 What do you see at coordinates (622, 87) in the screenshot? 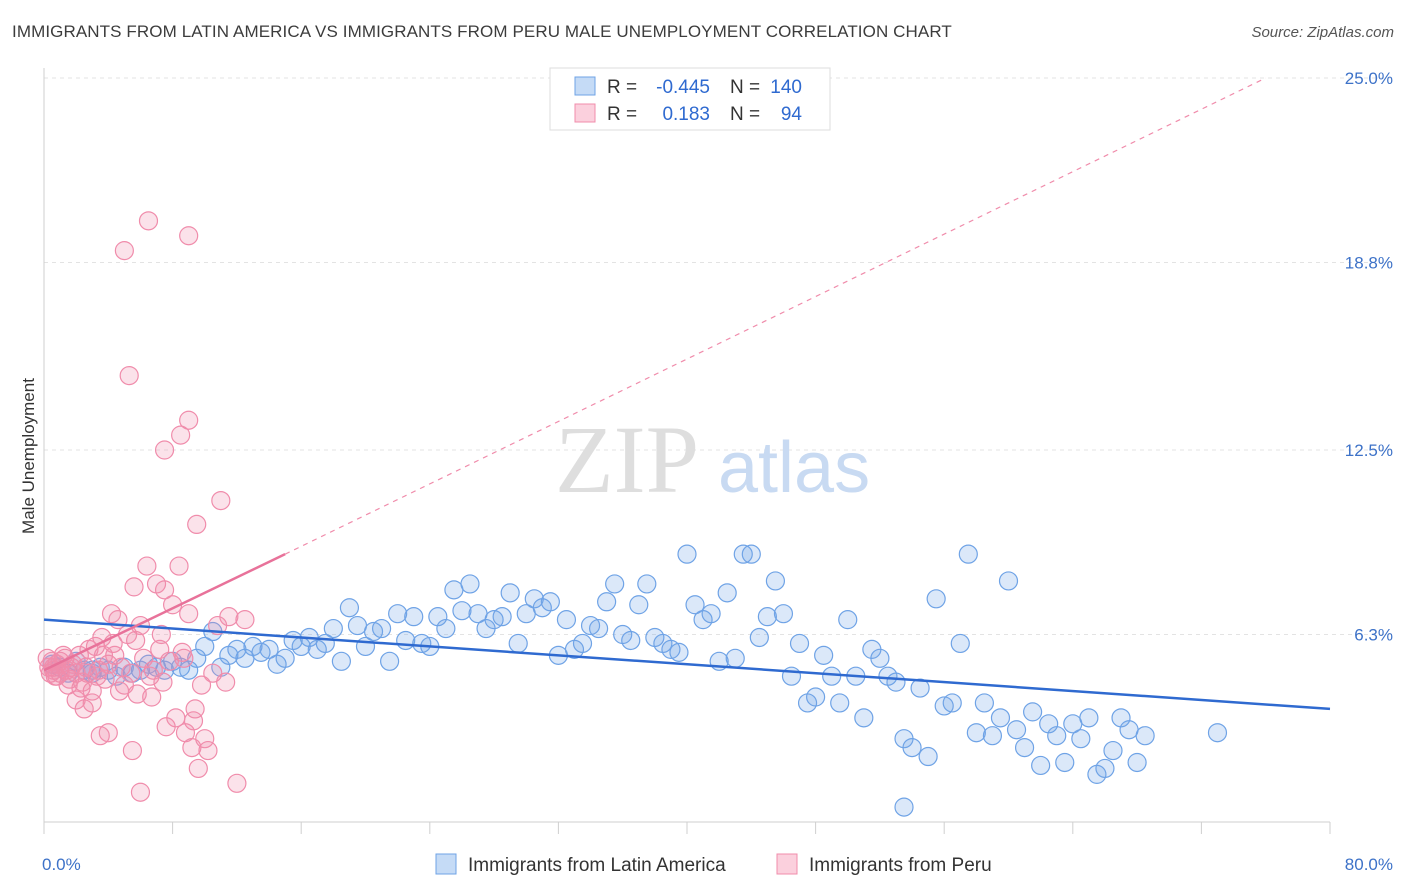
I see `legend-r-label: R =` at bounding box center [622, 87].